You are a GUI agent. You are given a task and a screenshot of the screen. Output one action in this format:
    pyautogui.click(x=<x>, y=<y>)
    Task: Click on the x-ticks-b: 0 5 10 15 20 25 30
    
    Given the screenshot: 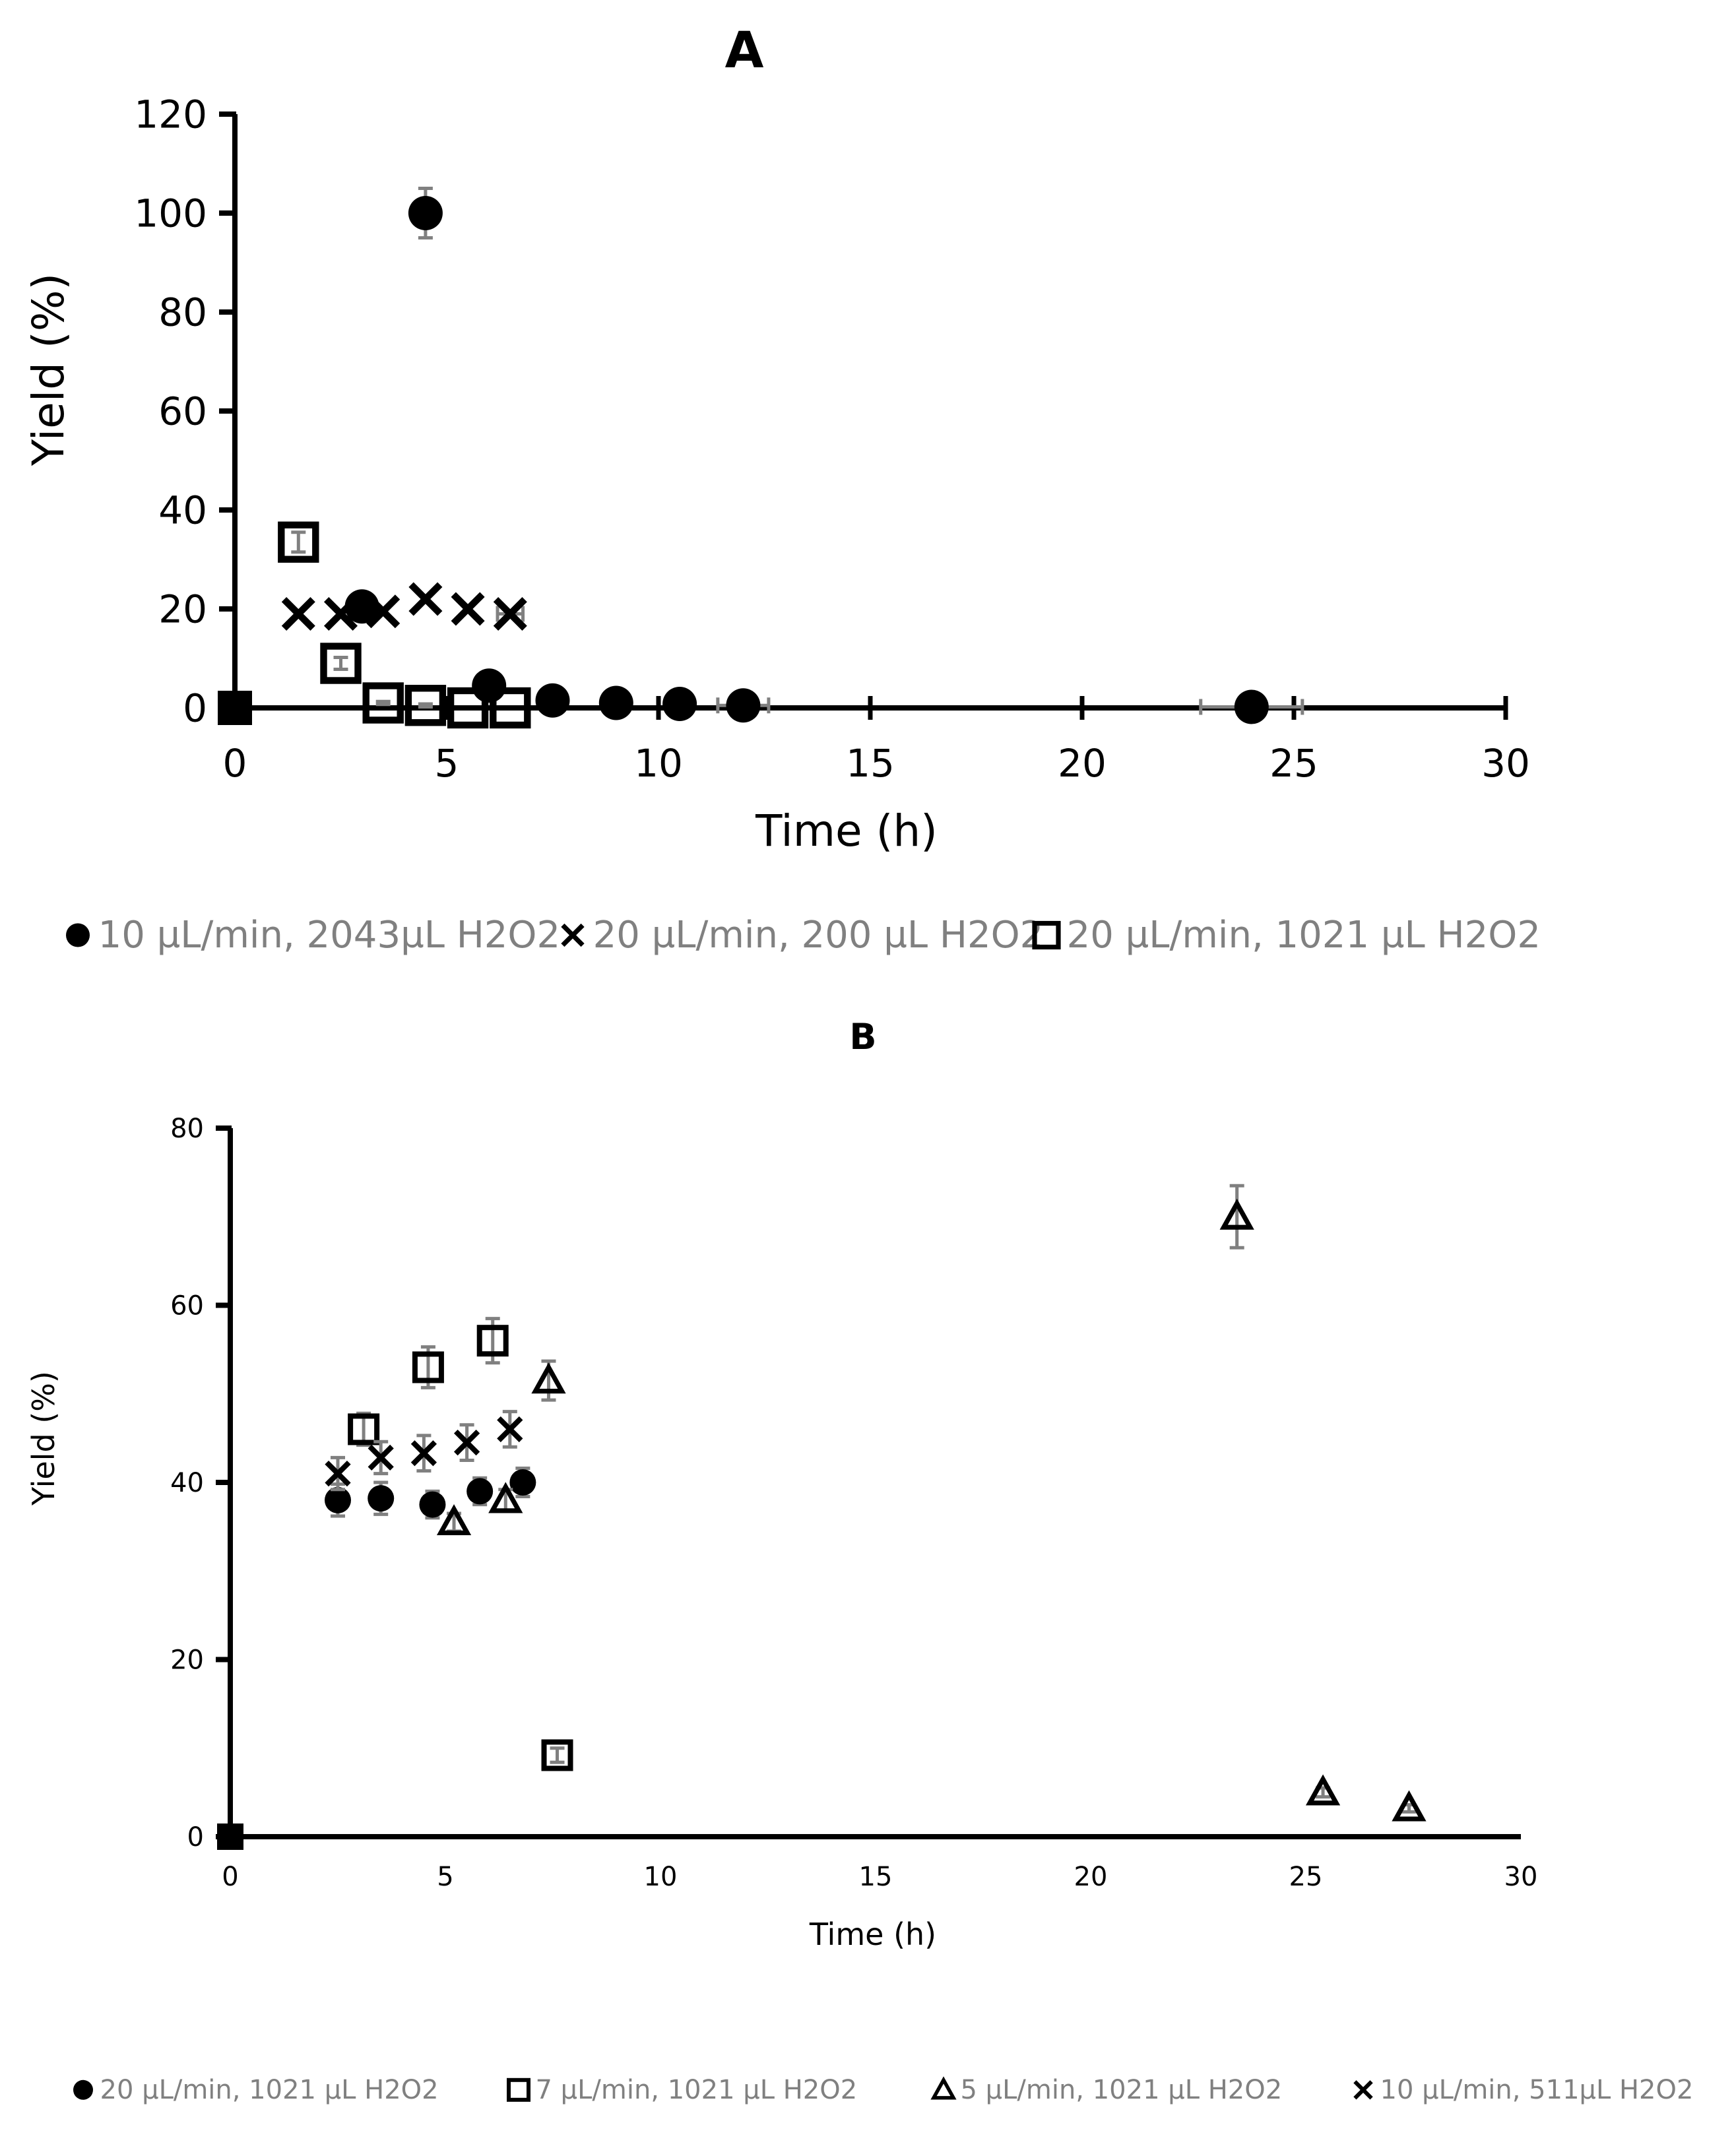 What is the action you would take?
    pyautogui.click(x=879, y=1877)
    